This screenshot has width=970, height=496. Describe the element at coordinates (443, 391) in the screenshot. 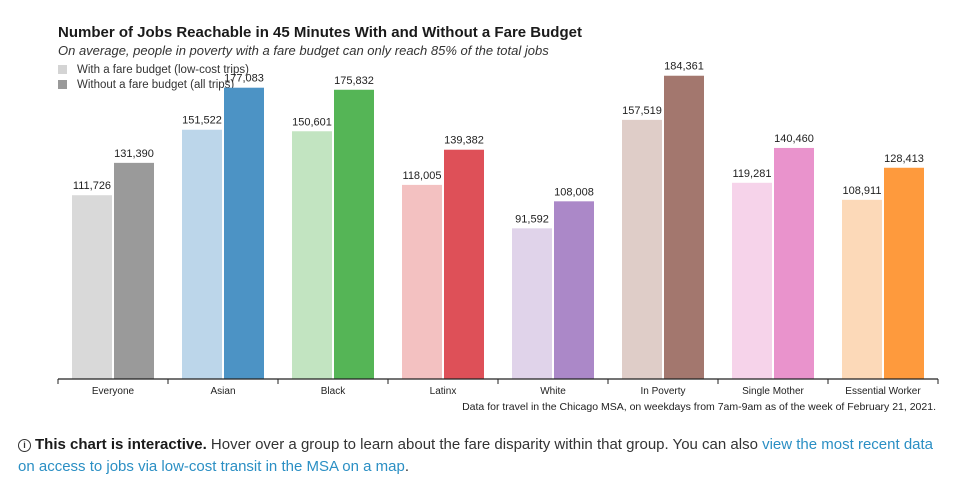

I see `x-tick-label-latinx: Latinx` at that location.